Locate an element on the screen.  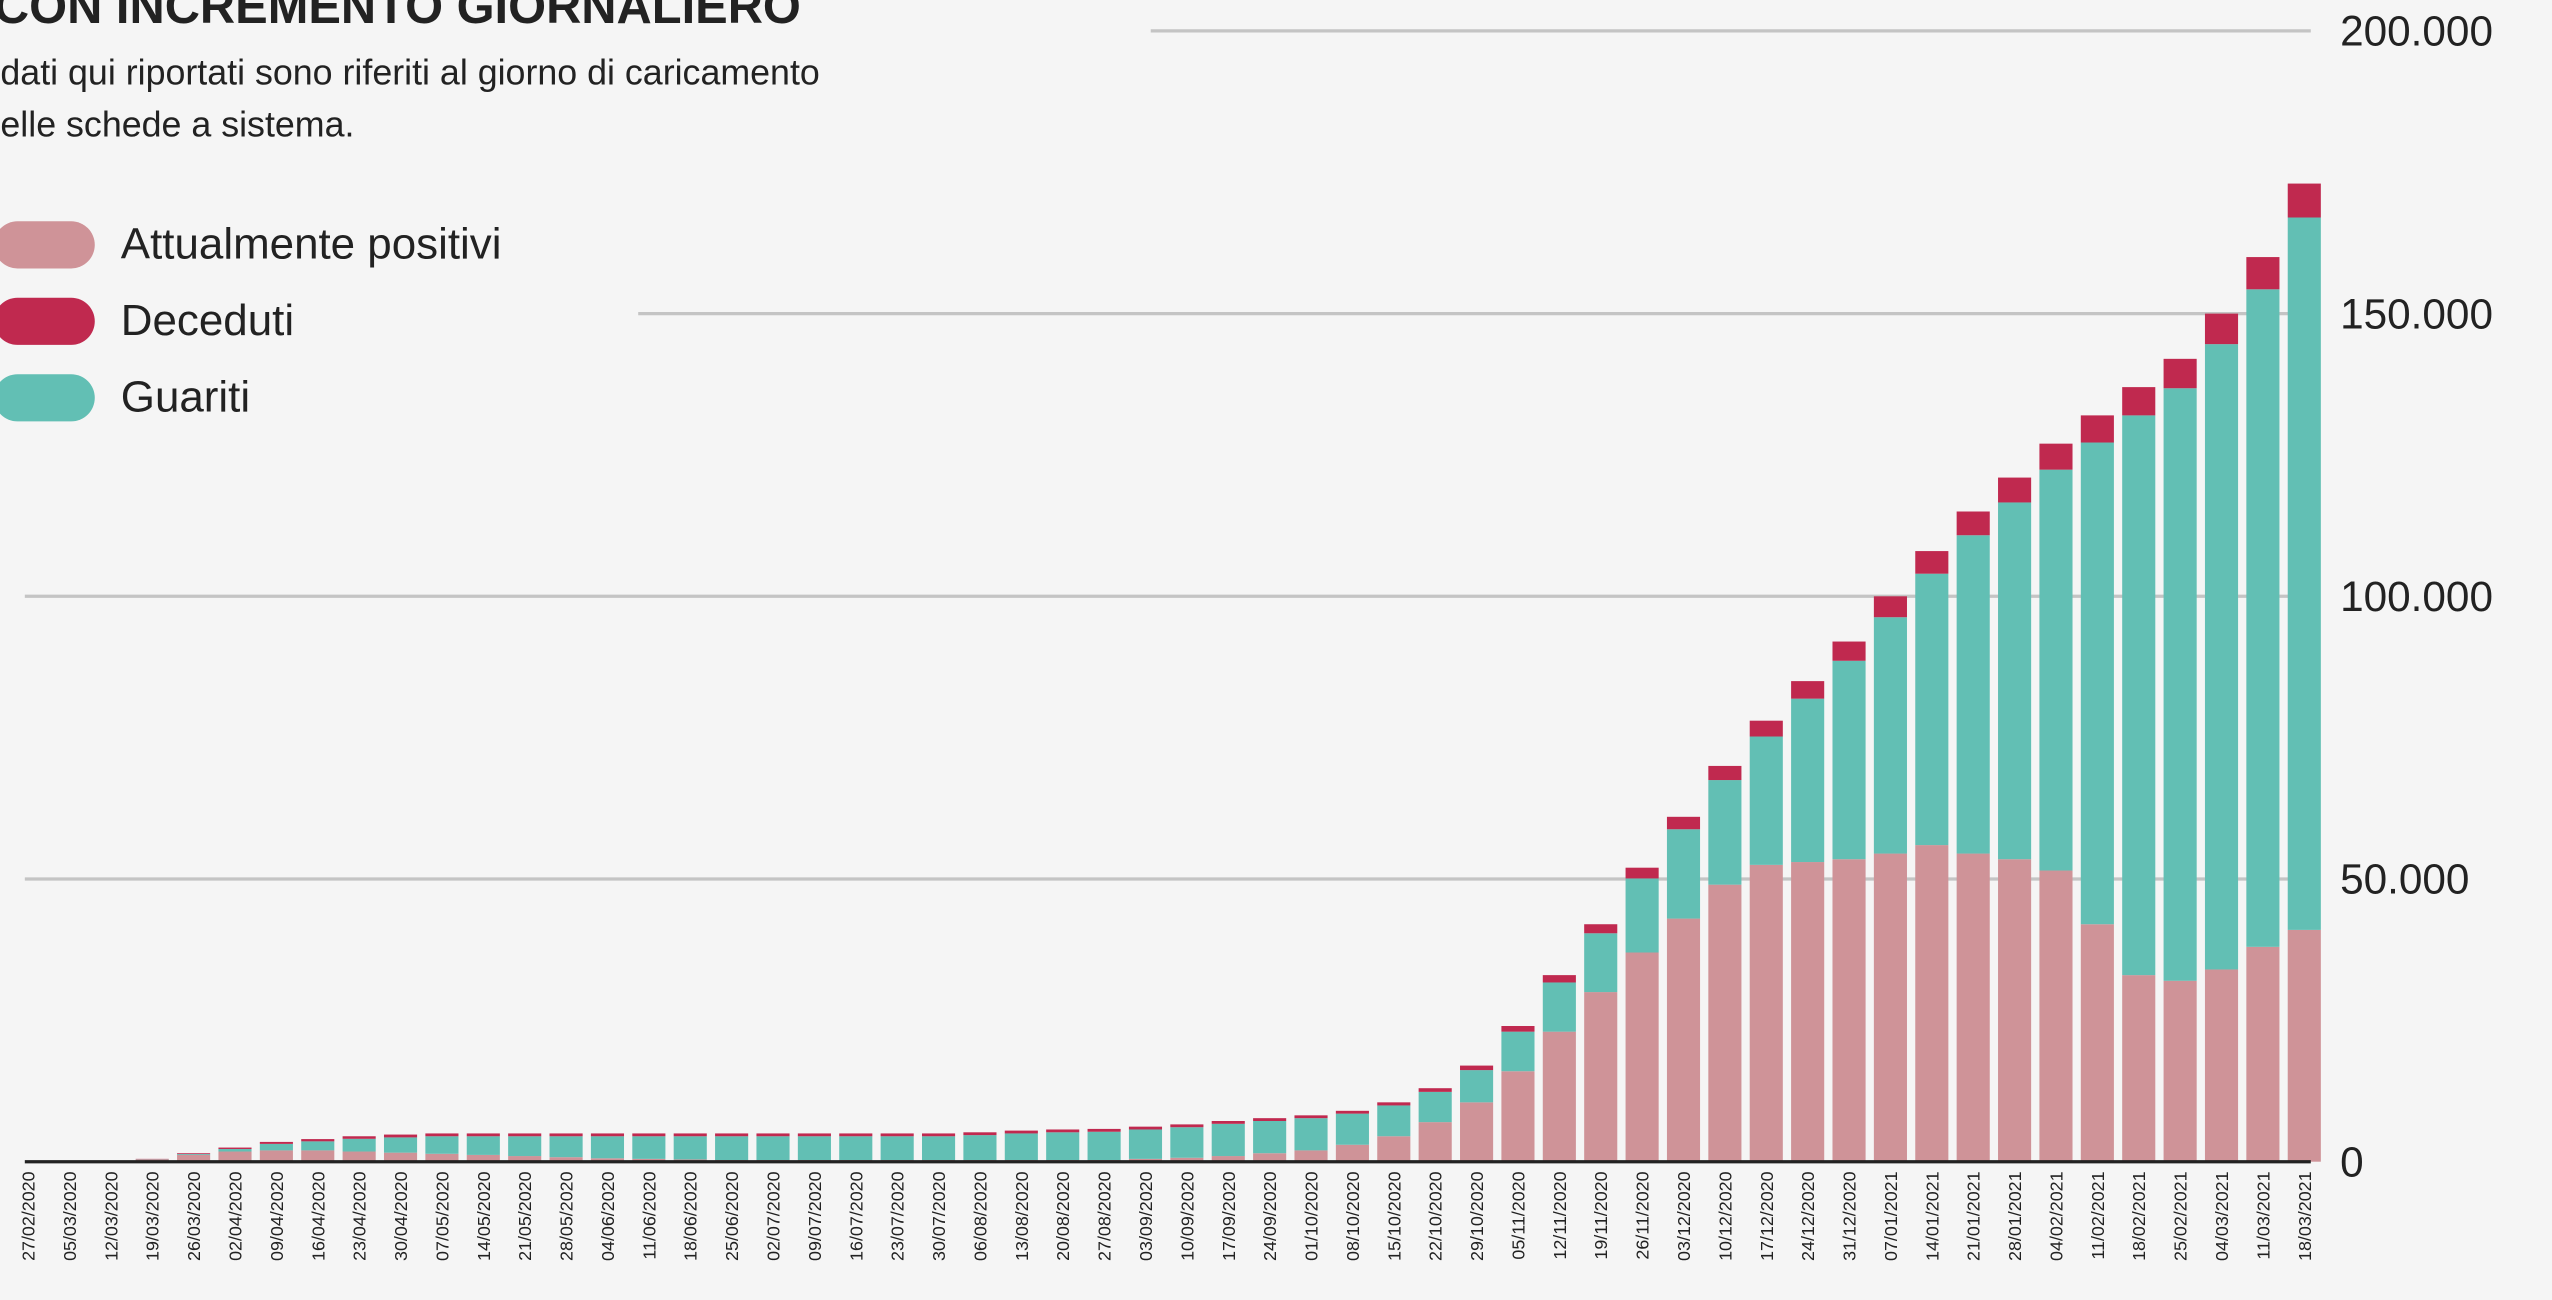
x-tick-label: 06/08/2020 is located at coordinates (980, 1216).